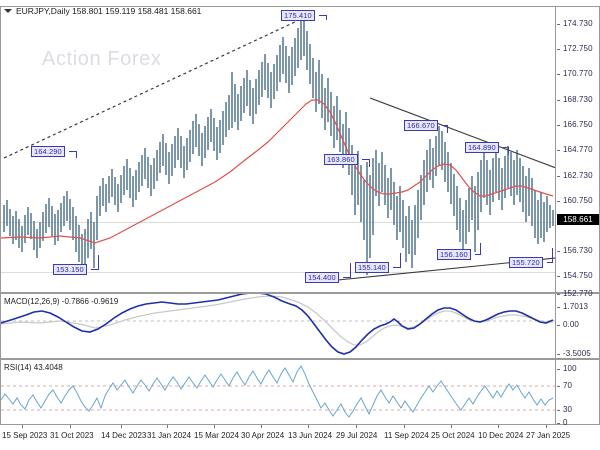  Describe the element at coordinates (322, 277) in the screenshot. I see `price-annotation: 154.400` at that location.